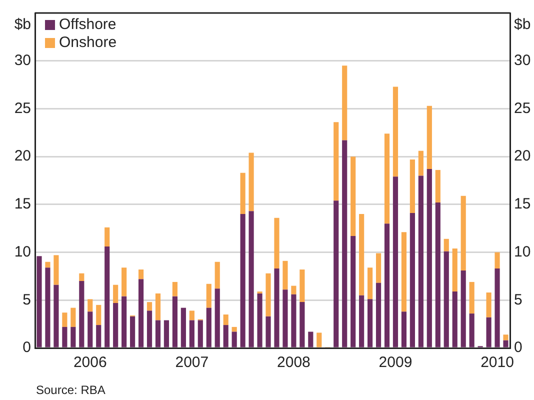  Describe the element at coordinates (522, 204) in the screenshot. I see `y2-tick-label: 15` at that location.